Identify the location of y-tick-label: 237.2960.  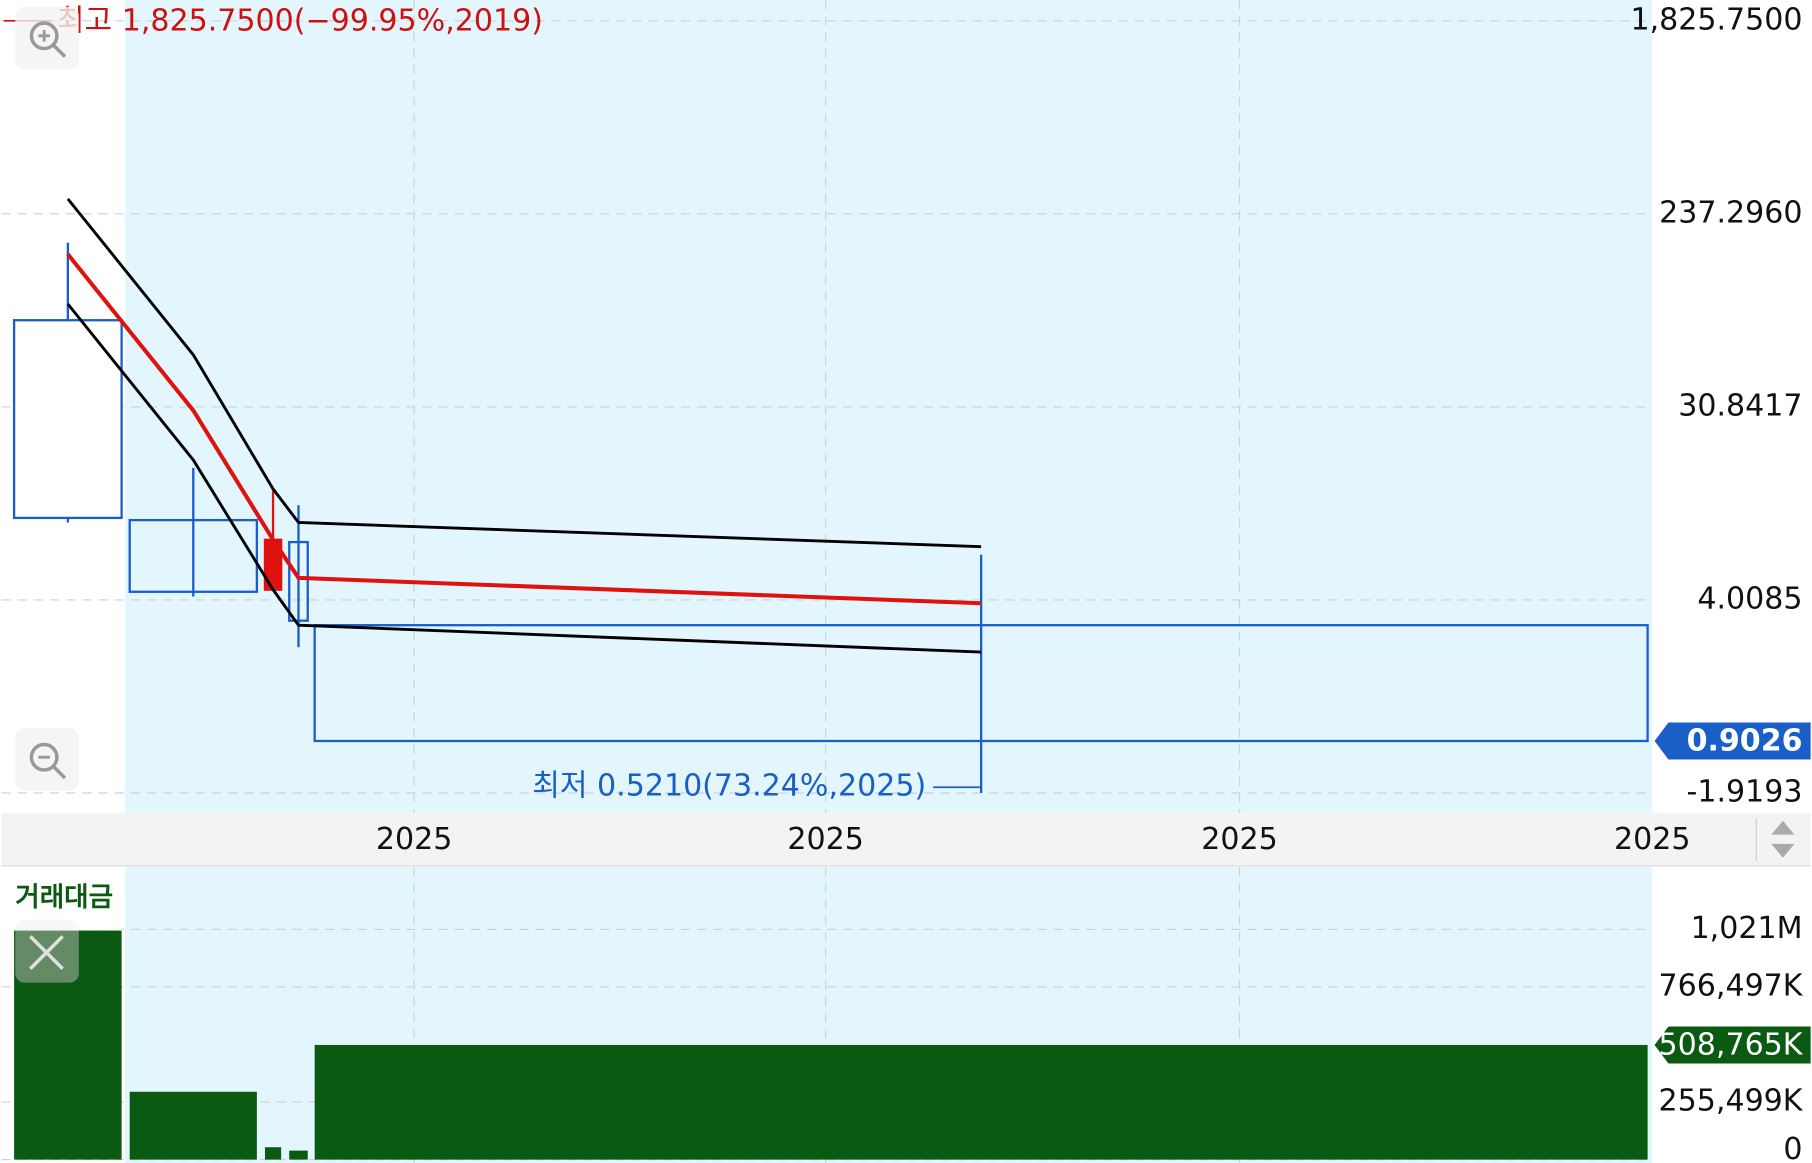
(1730, 212).